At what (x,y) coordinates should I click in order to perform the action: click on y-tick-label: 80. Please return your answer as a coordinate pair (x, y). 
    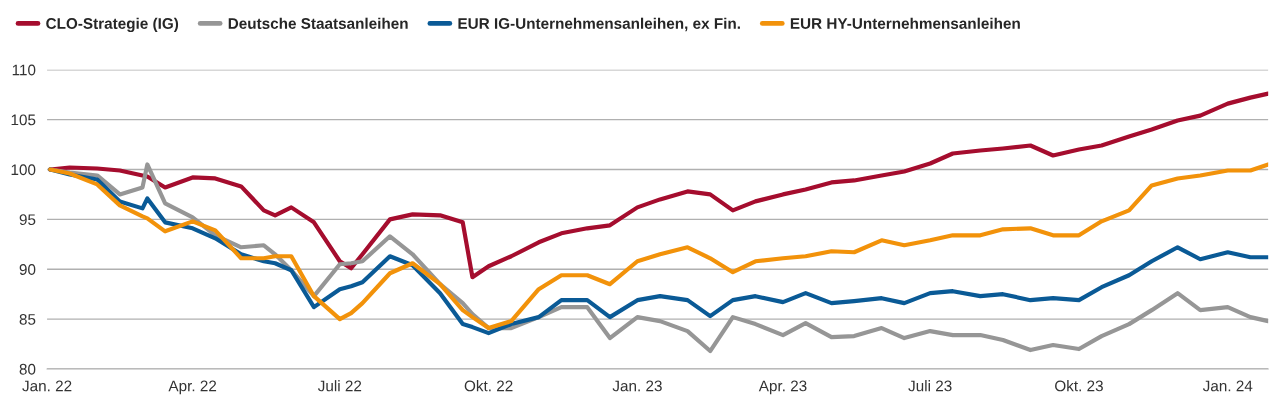
    Looking at the image, I should click on (27, 369).